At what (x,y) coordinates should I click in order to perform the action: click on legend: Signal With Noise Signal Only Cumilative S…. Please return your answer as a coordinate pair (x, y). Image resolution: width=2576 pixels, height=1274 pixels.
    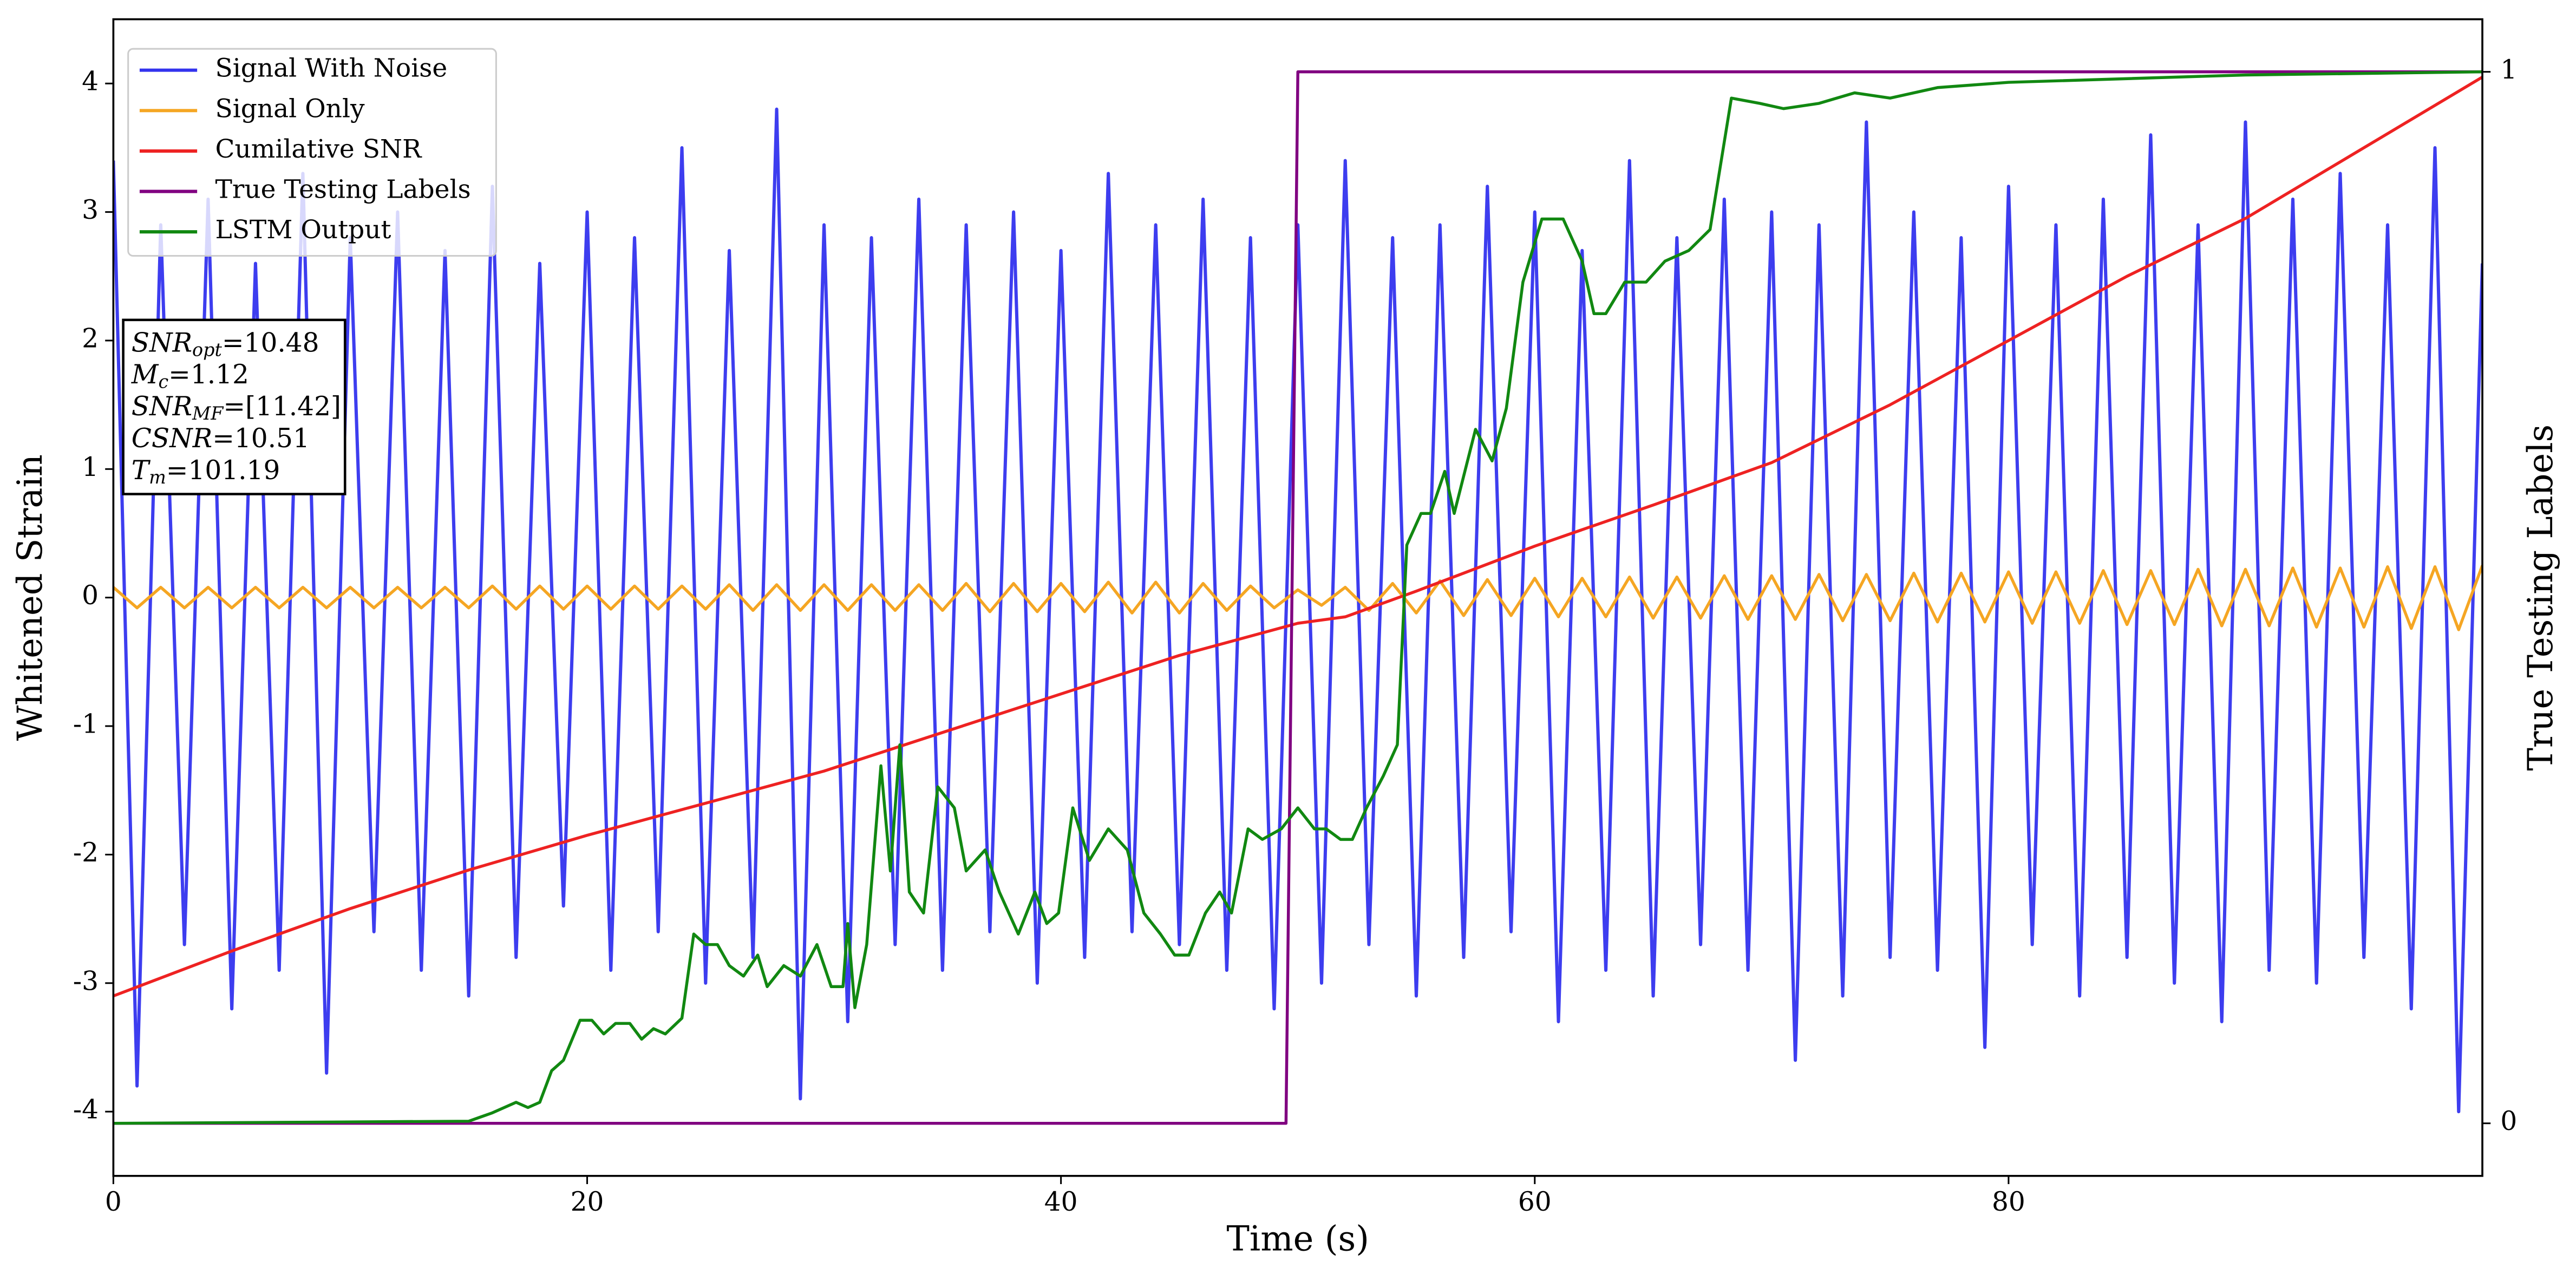
    Looking at the image, I should click on (312, 152).